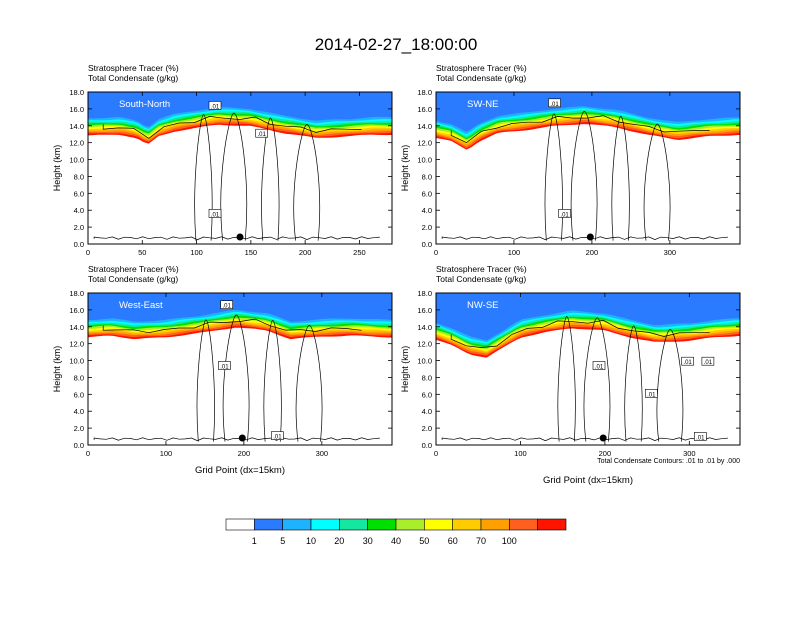  Describe the element at coordinates (592, 252) in the screenshot. I see `sw-ne-xtick-label-2: 200` at that location.